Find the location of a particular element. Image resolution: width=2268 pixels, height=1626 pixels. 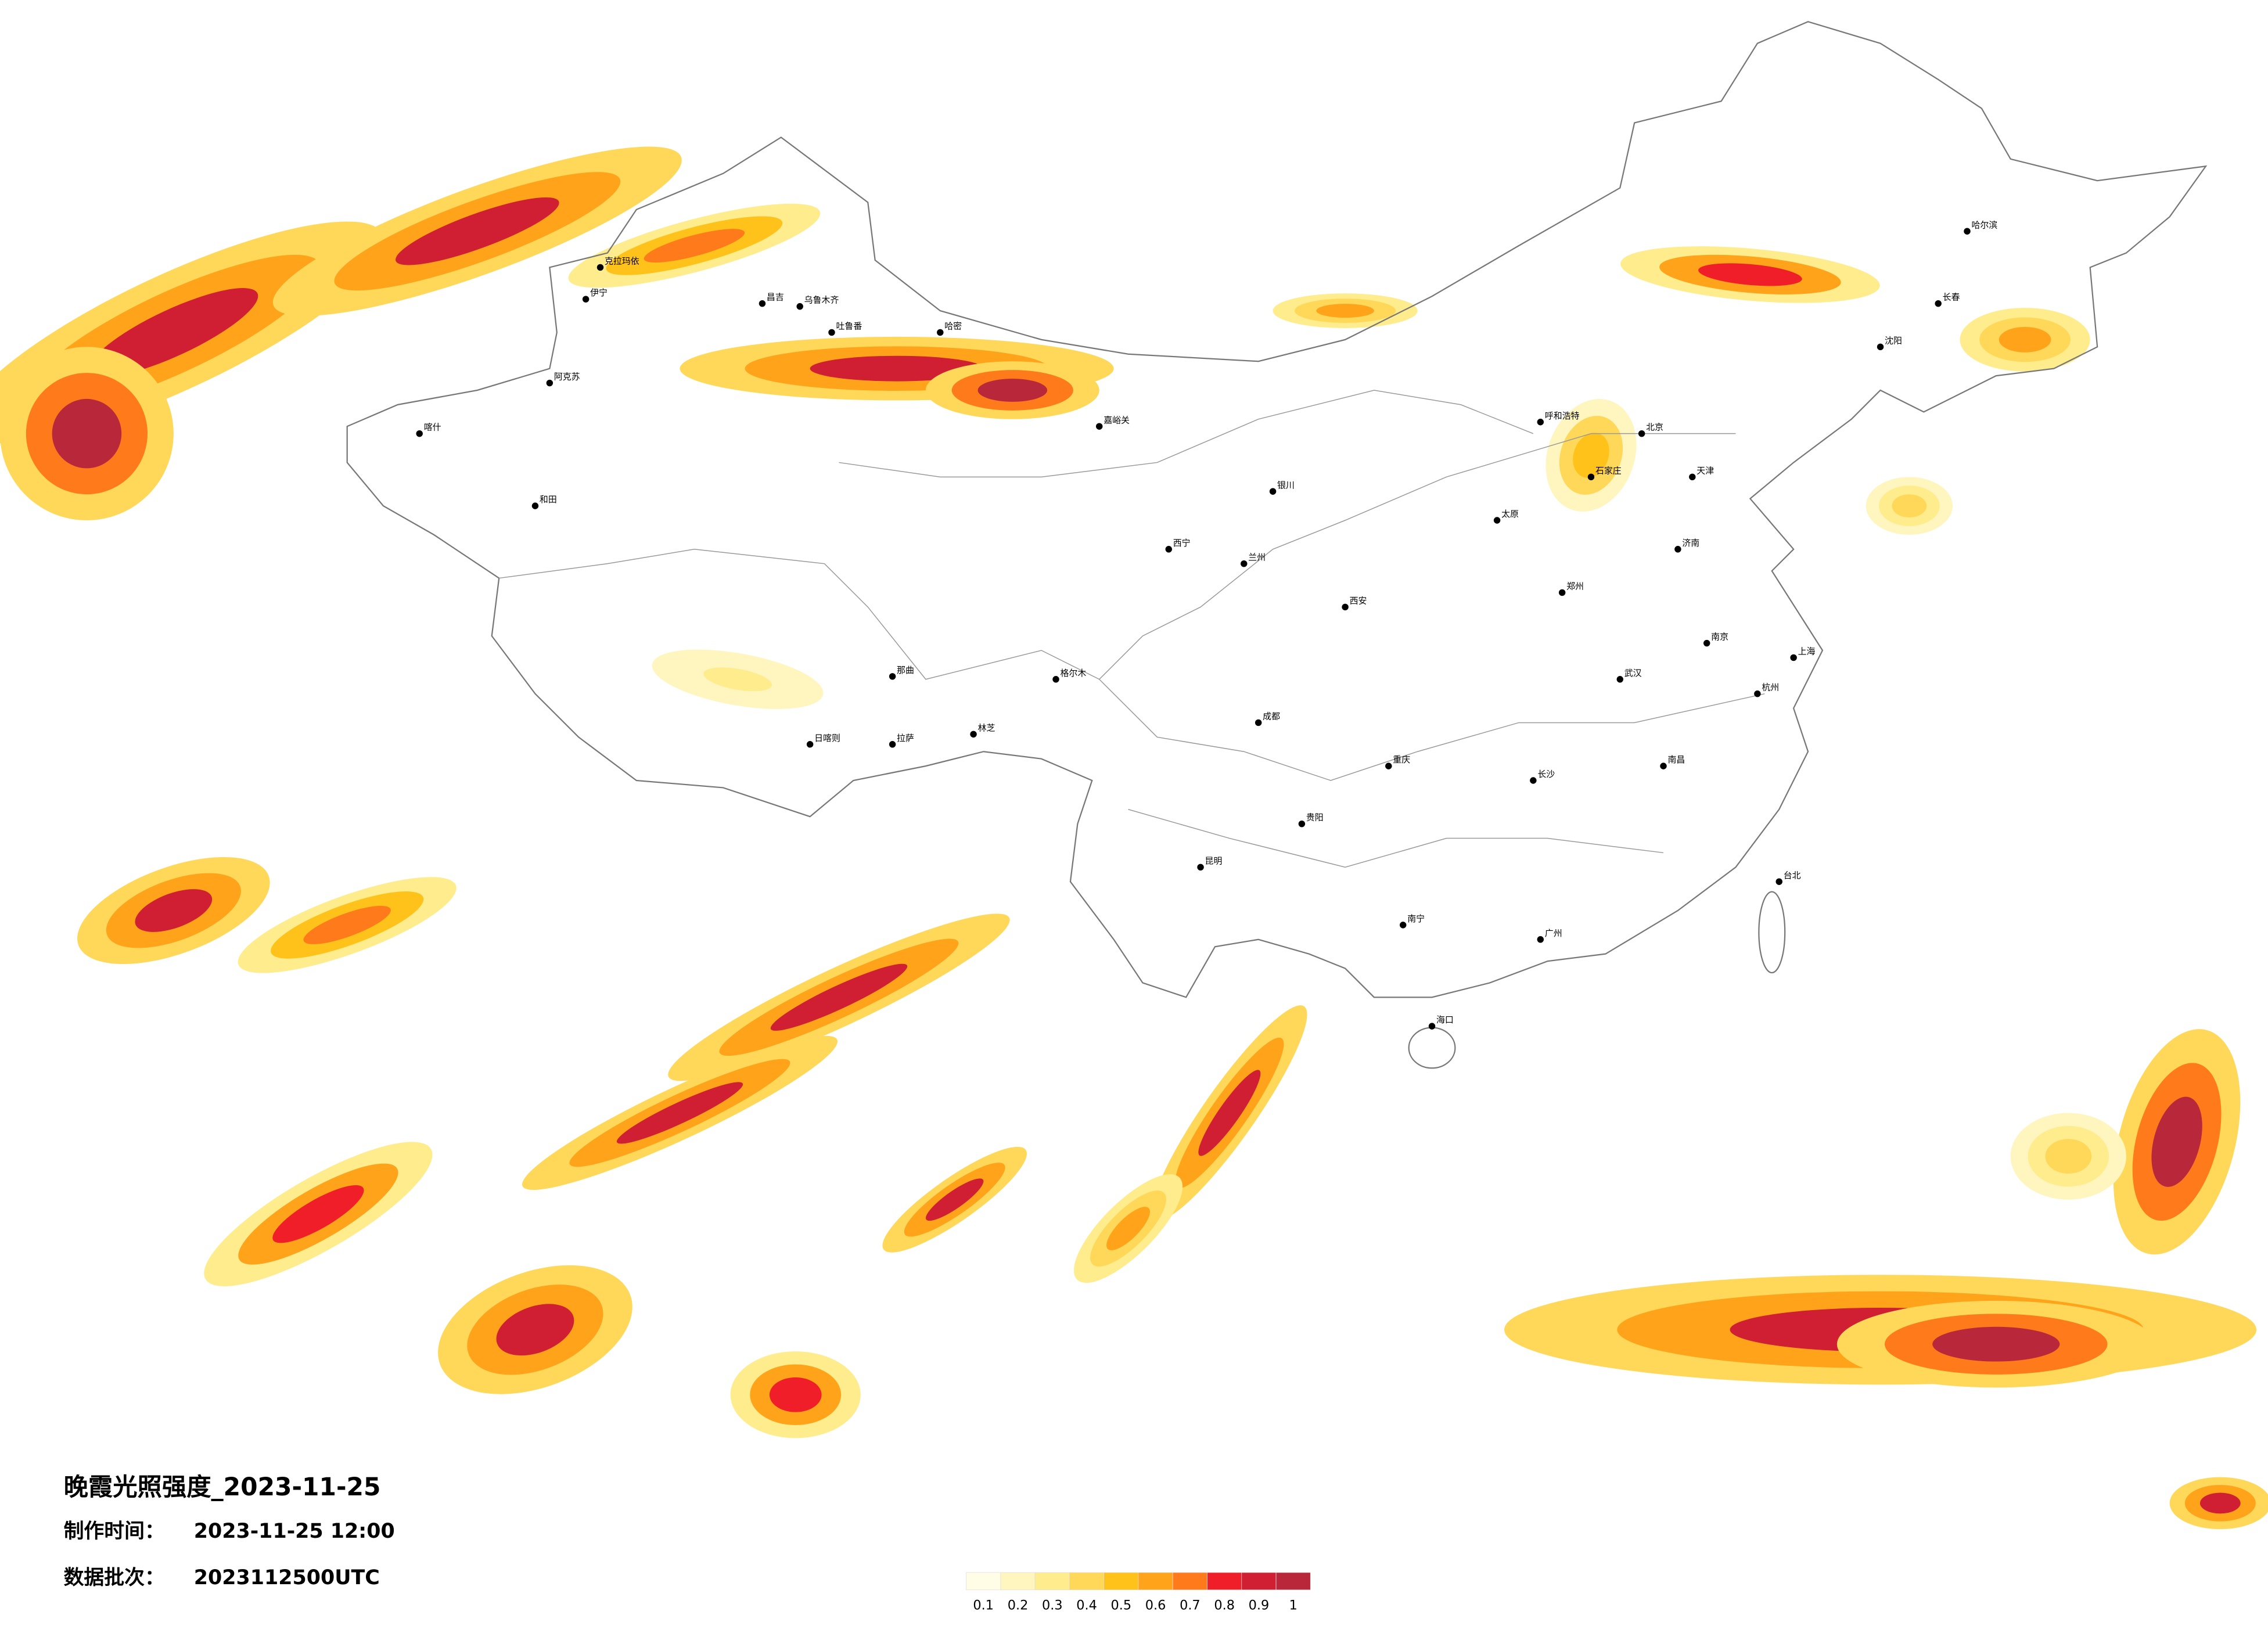

title: 晚霞光照强度_2023-11-25 is located at coordinates (222, 1487).